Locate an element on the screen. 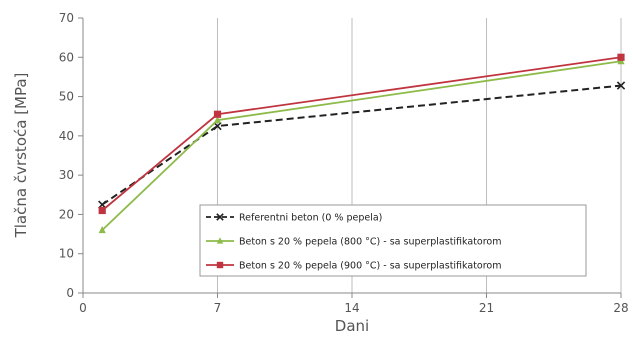 The height and width of the screenshot is (337, 633). y-tick-label: 10 is located at coordinates (66, 254).